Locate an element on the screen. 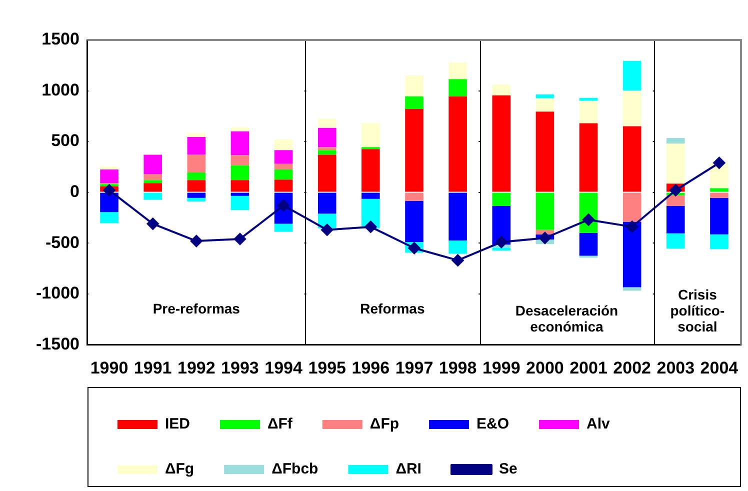  x-tick-label: 2001 is located at coordinates (589, 368).